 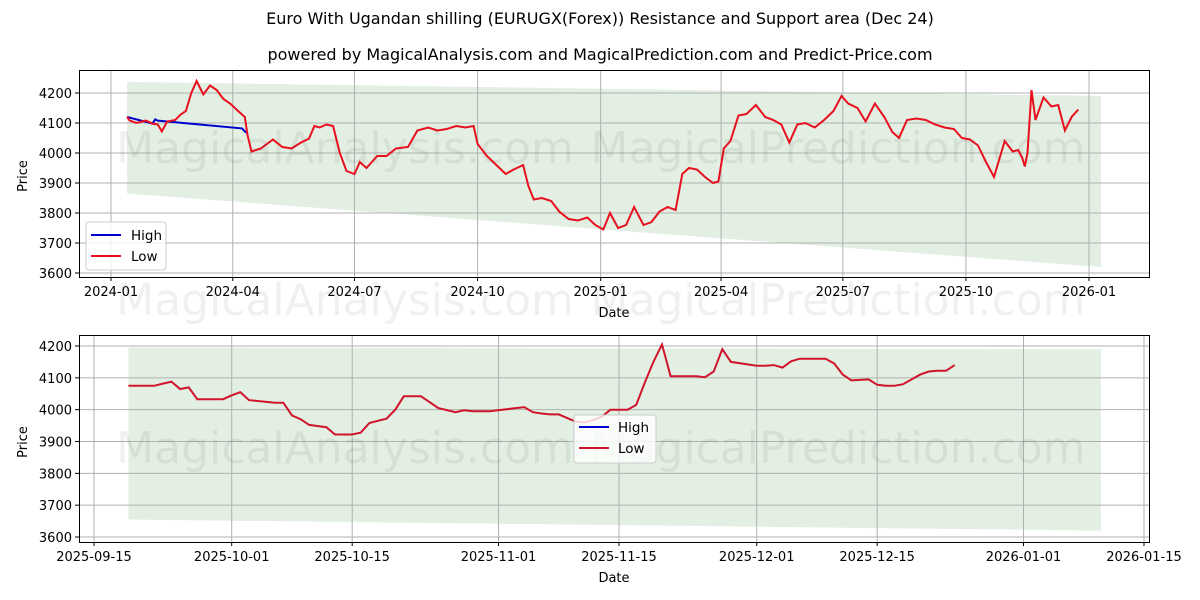 I want to click on x-tick-label: 2025-09-15, so click(x=94, y=557).